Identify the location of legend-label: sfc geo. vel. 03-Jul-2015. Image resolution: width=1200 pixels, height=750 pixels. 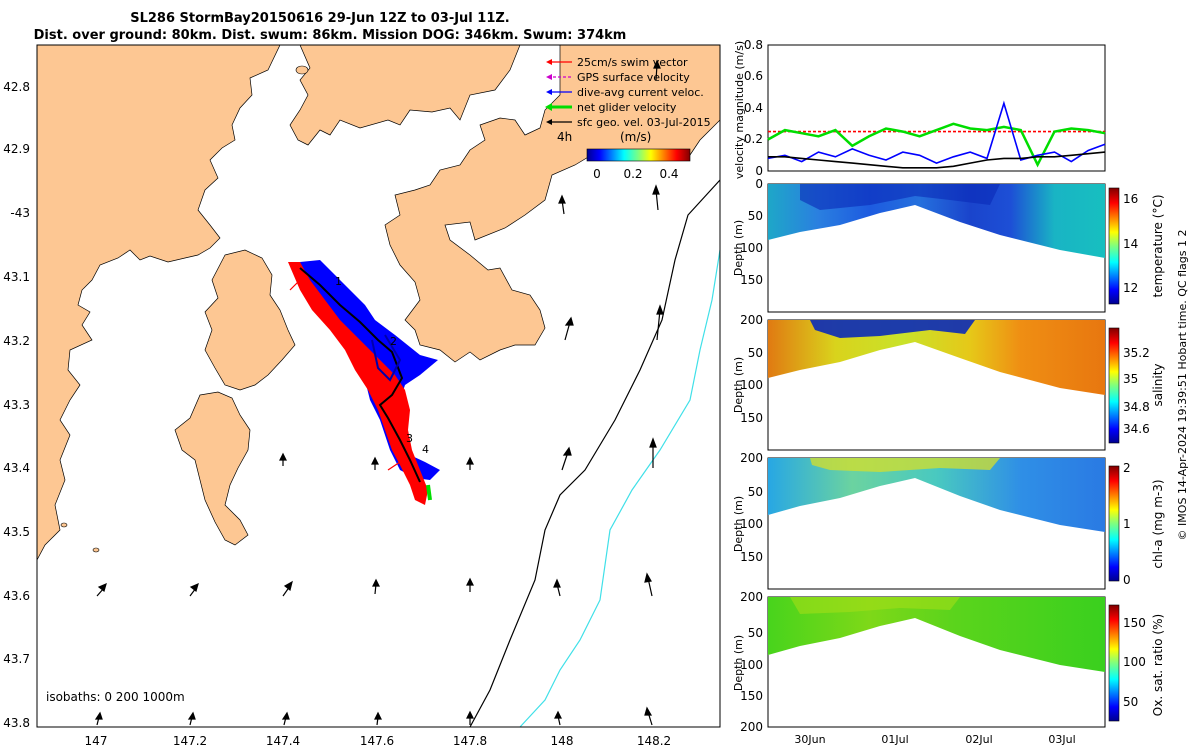
(644, 122).